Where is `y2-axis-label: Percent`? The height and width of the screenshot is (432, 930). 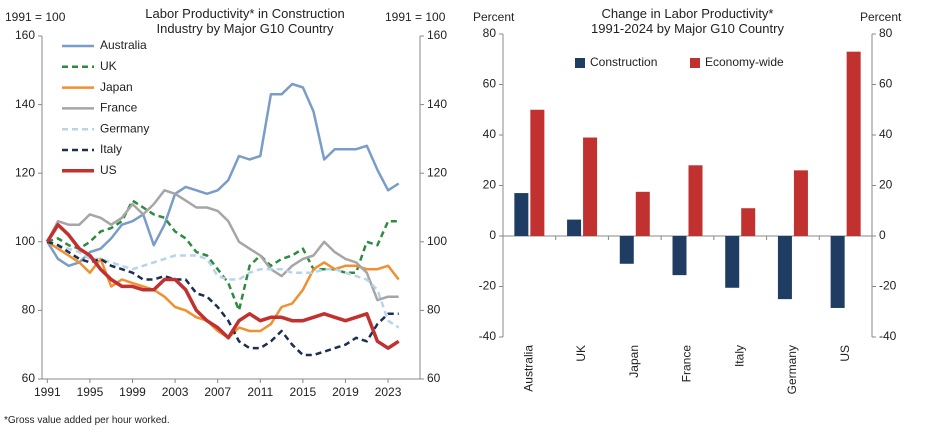 y2-axis-label: Percent is located at coordinates (881, 17).